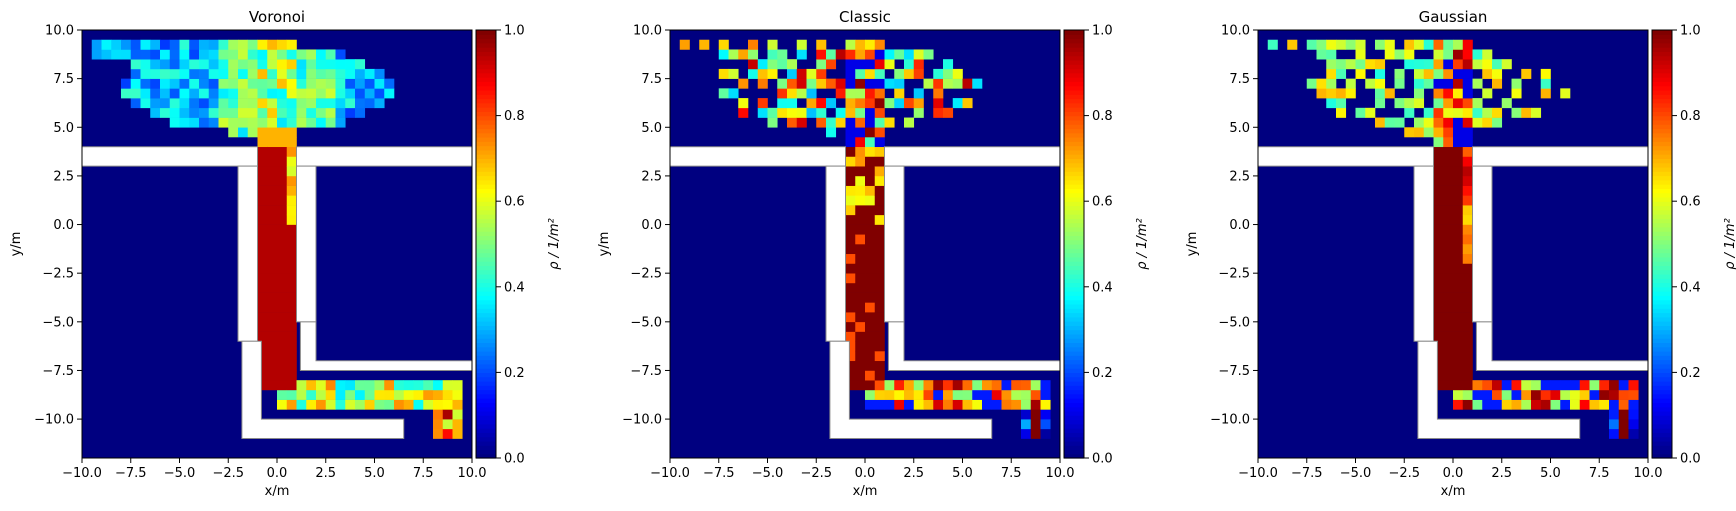  I want to click on y-tick-label: −7.5, so click(58, 371).